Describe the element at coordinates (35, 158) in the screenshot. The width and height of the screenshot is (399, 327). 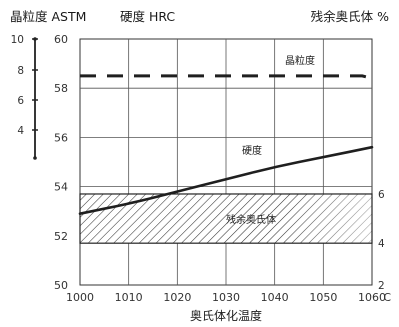
I see `grain-axis-end-dot` at that location.